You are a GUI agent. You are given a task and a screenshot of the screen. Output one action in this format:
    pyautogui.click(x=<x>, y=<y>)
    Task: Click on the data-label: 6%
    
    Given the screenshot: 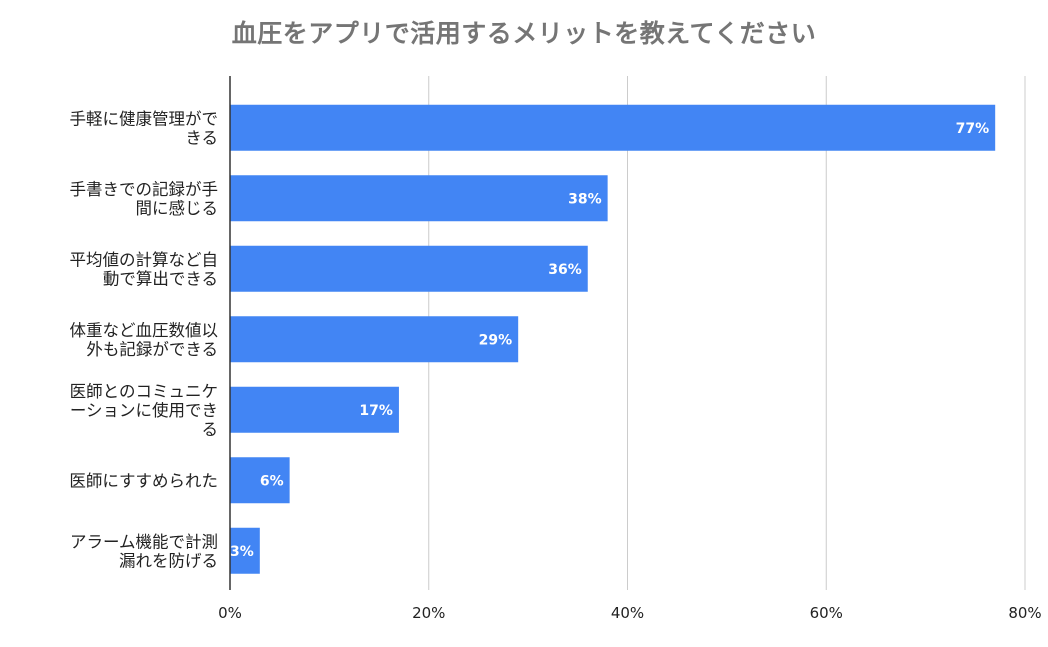 What is the action you would take?
    pyautogui.click(x=272, y=481)
    